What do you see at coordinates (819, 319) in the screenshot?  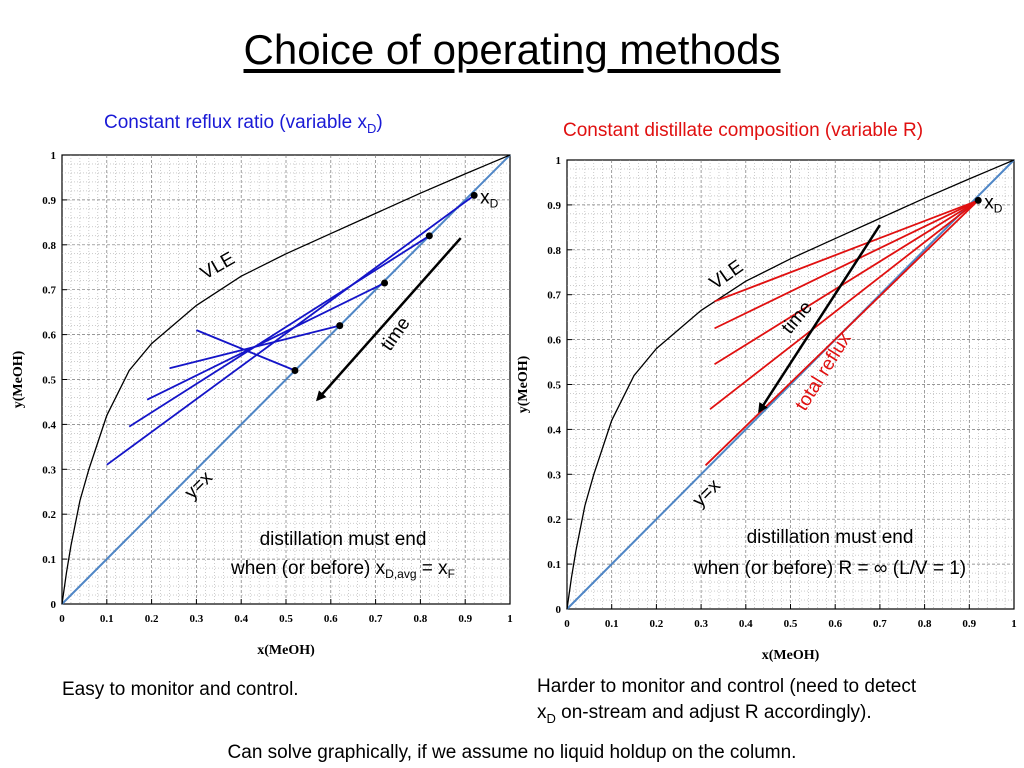 I see `chart1-time-arrow` at bounding box center [819, 319].